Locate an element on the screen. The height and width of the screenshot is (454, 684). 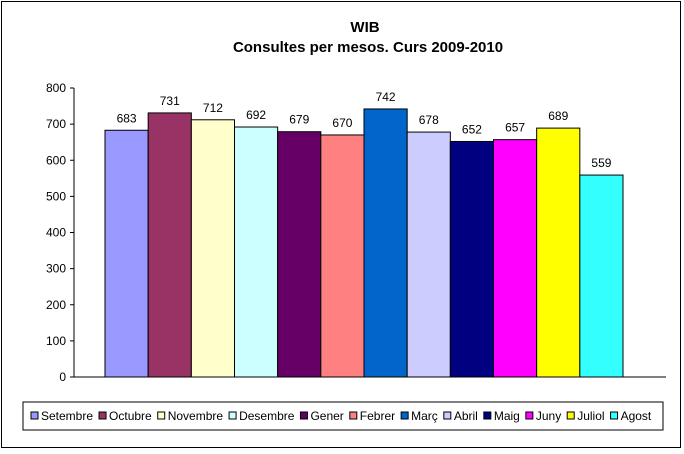
bar-value-label: 679 is located at coordinates (299, 120).